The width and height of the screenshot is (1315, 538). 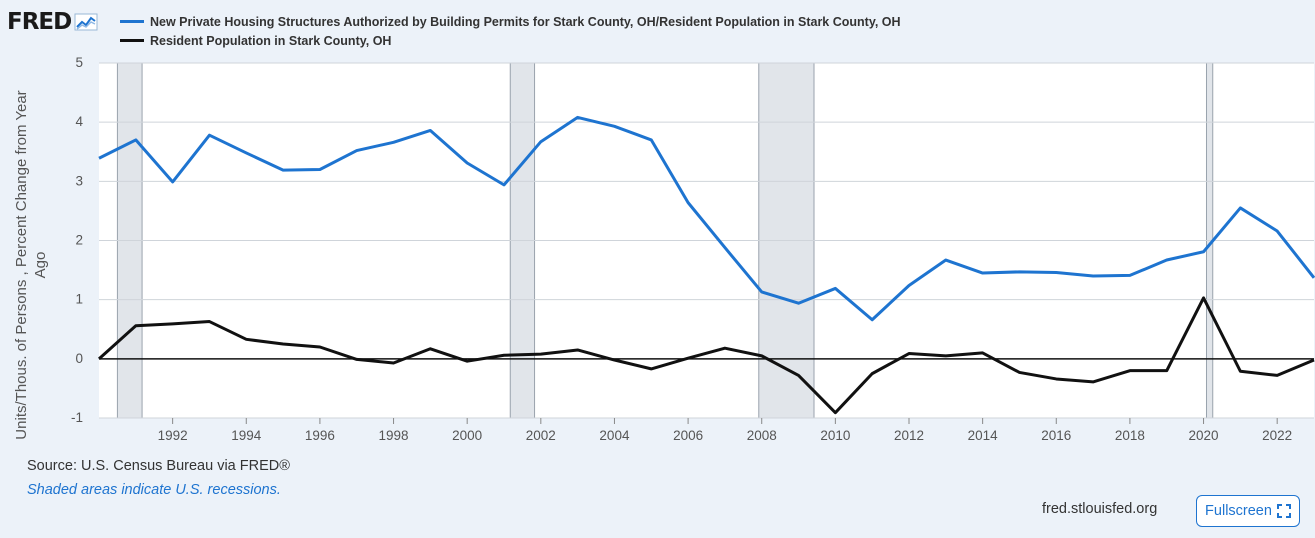 I want to click on x-tick-label: 2010, so click(x=835, y=435).